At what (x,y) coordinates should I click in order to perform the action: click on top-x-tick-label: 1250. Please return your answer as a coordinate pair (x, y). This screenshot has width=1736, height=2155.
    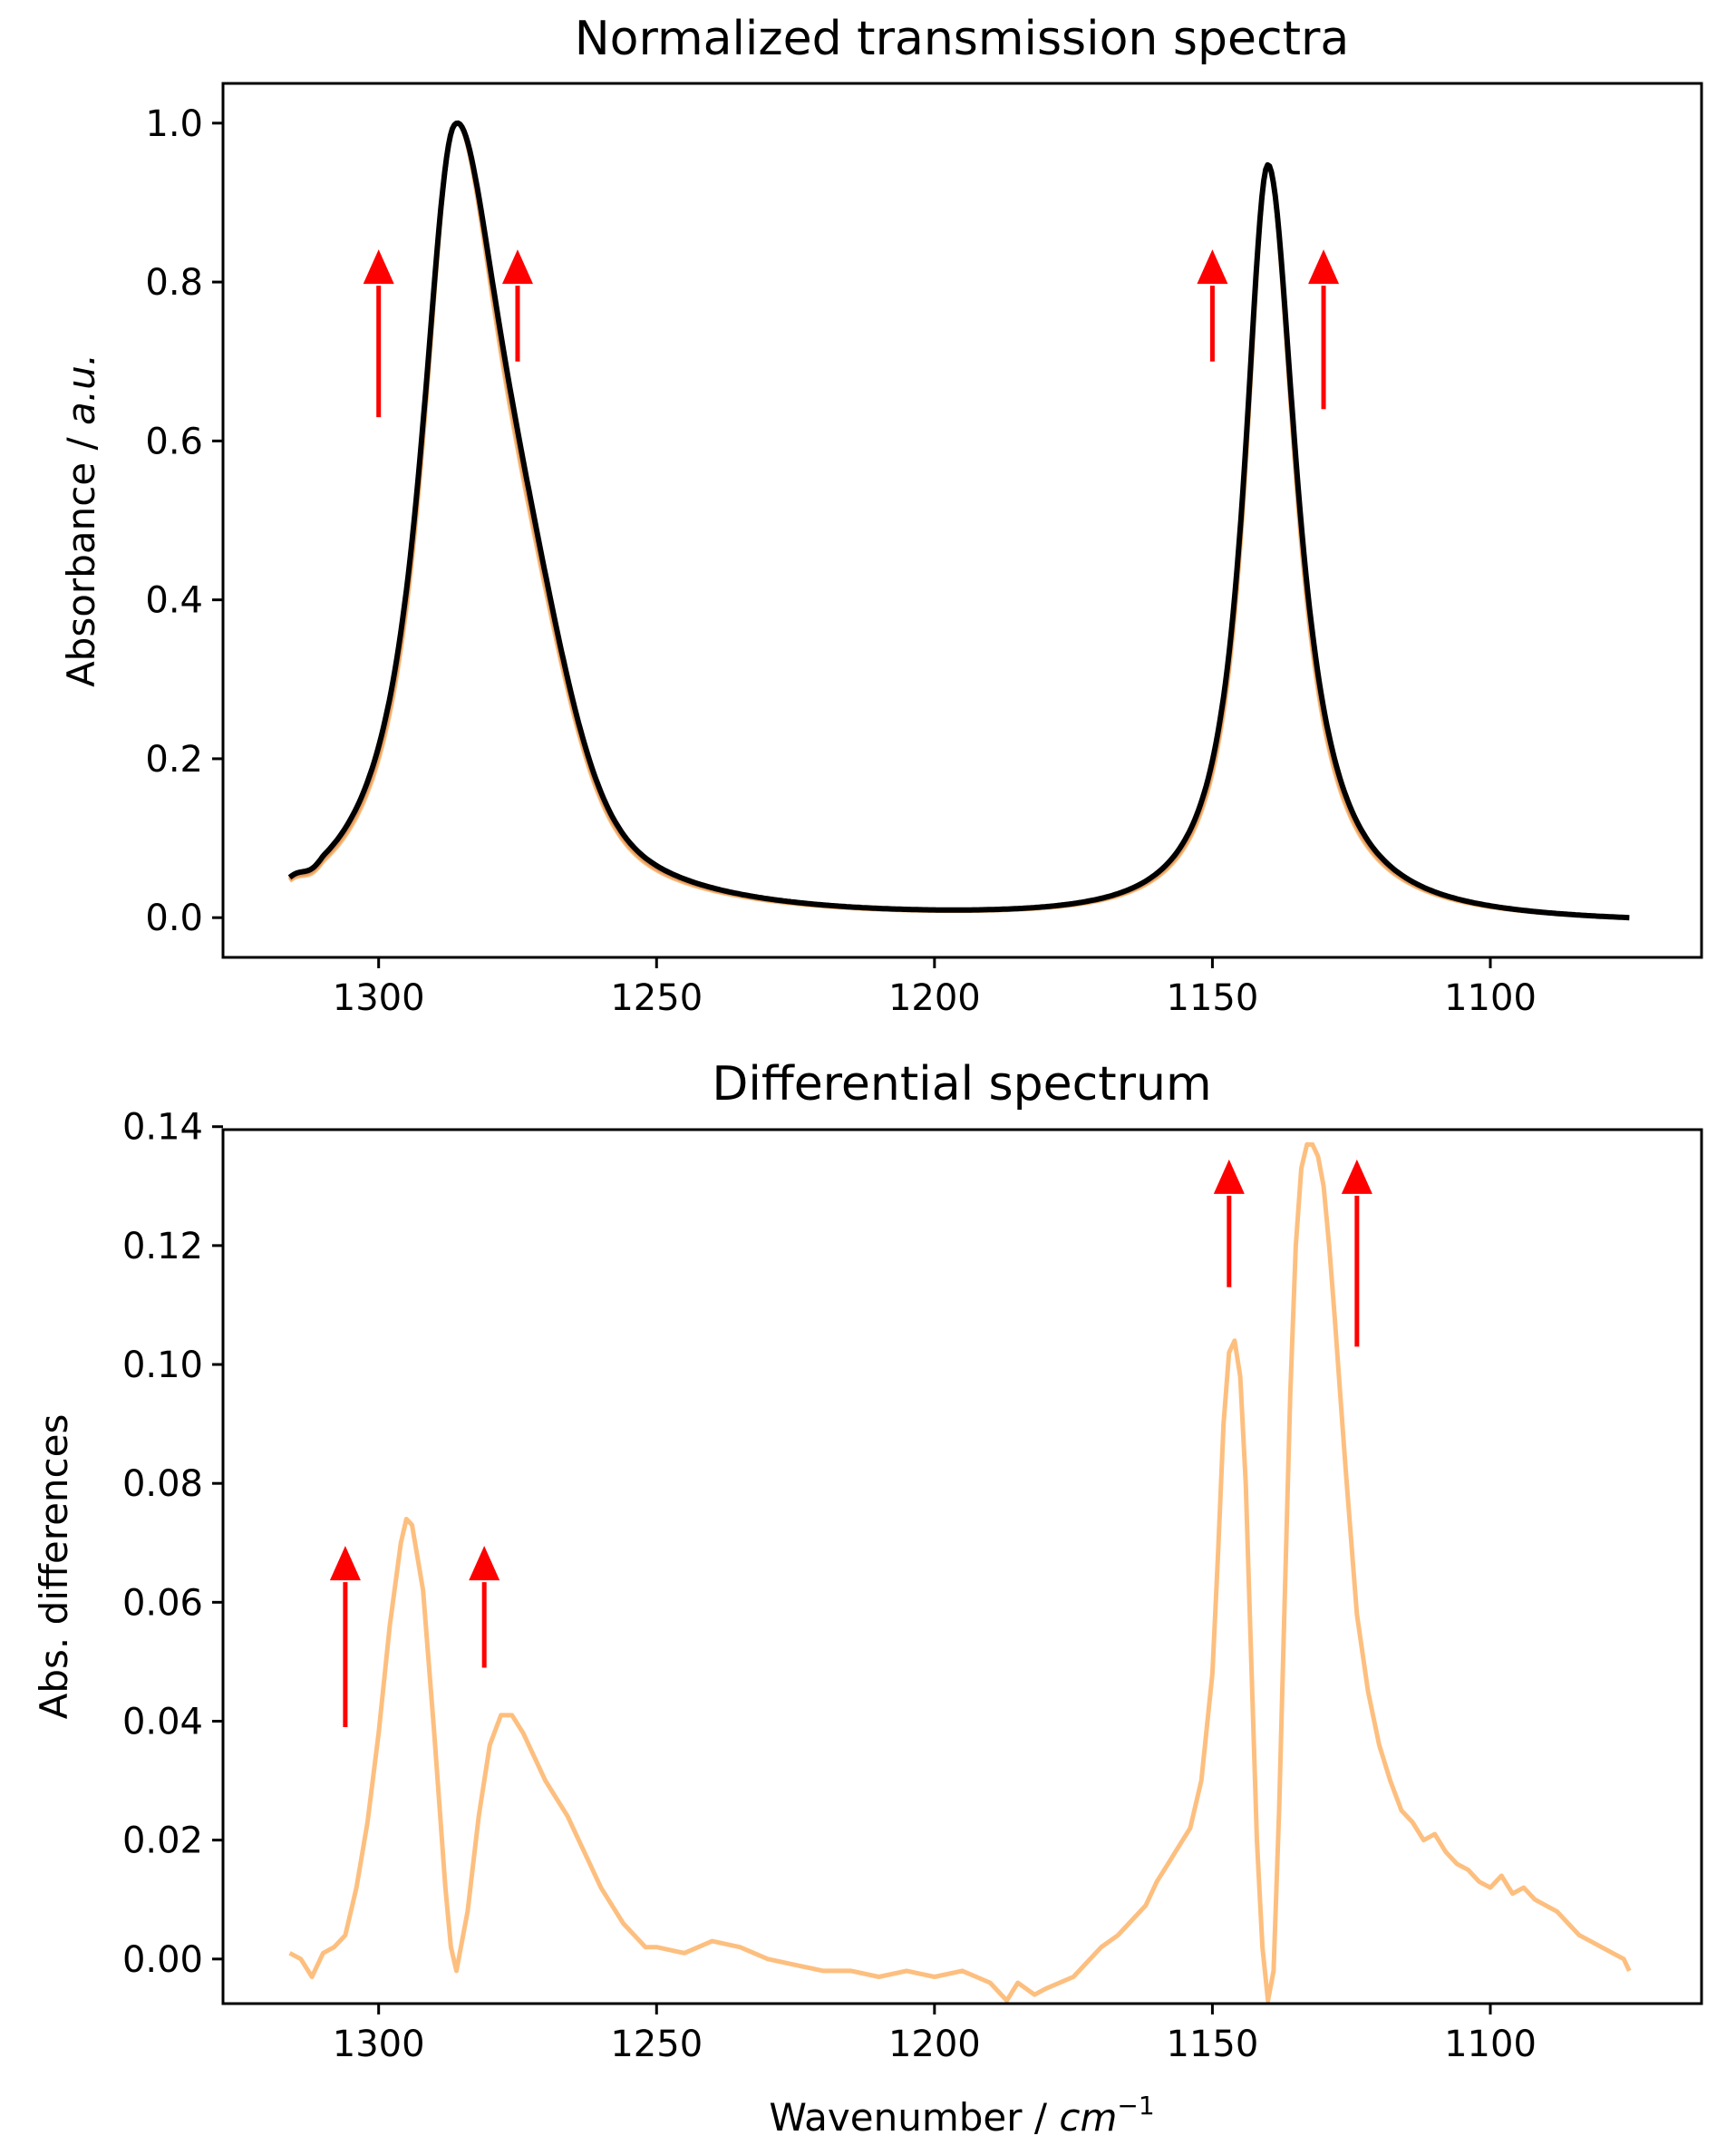
    Looking at the image, I should click on (656, 998).